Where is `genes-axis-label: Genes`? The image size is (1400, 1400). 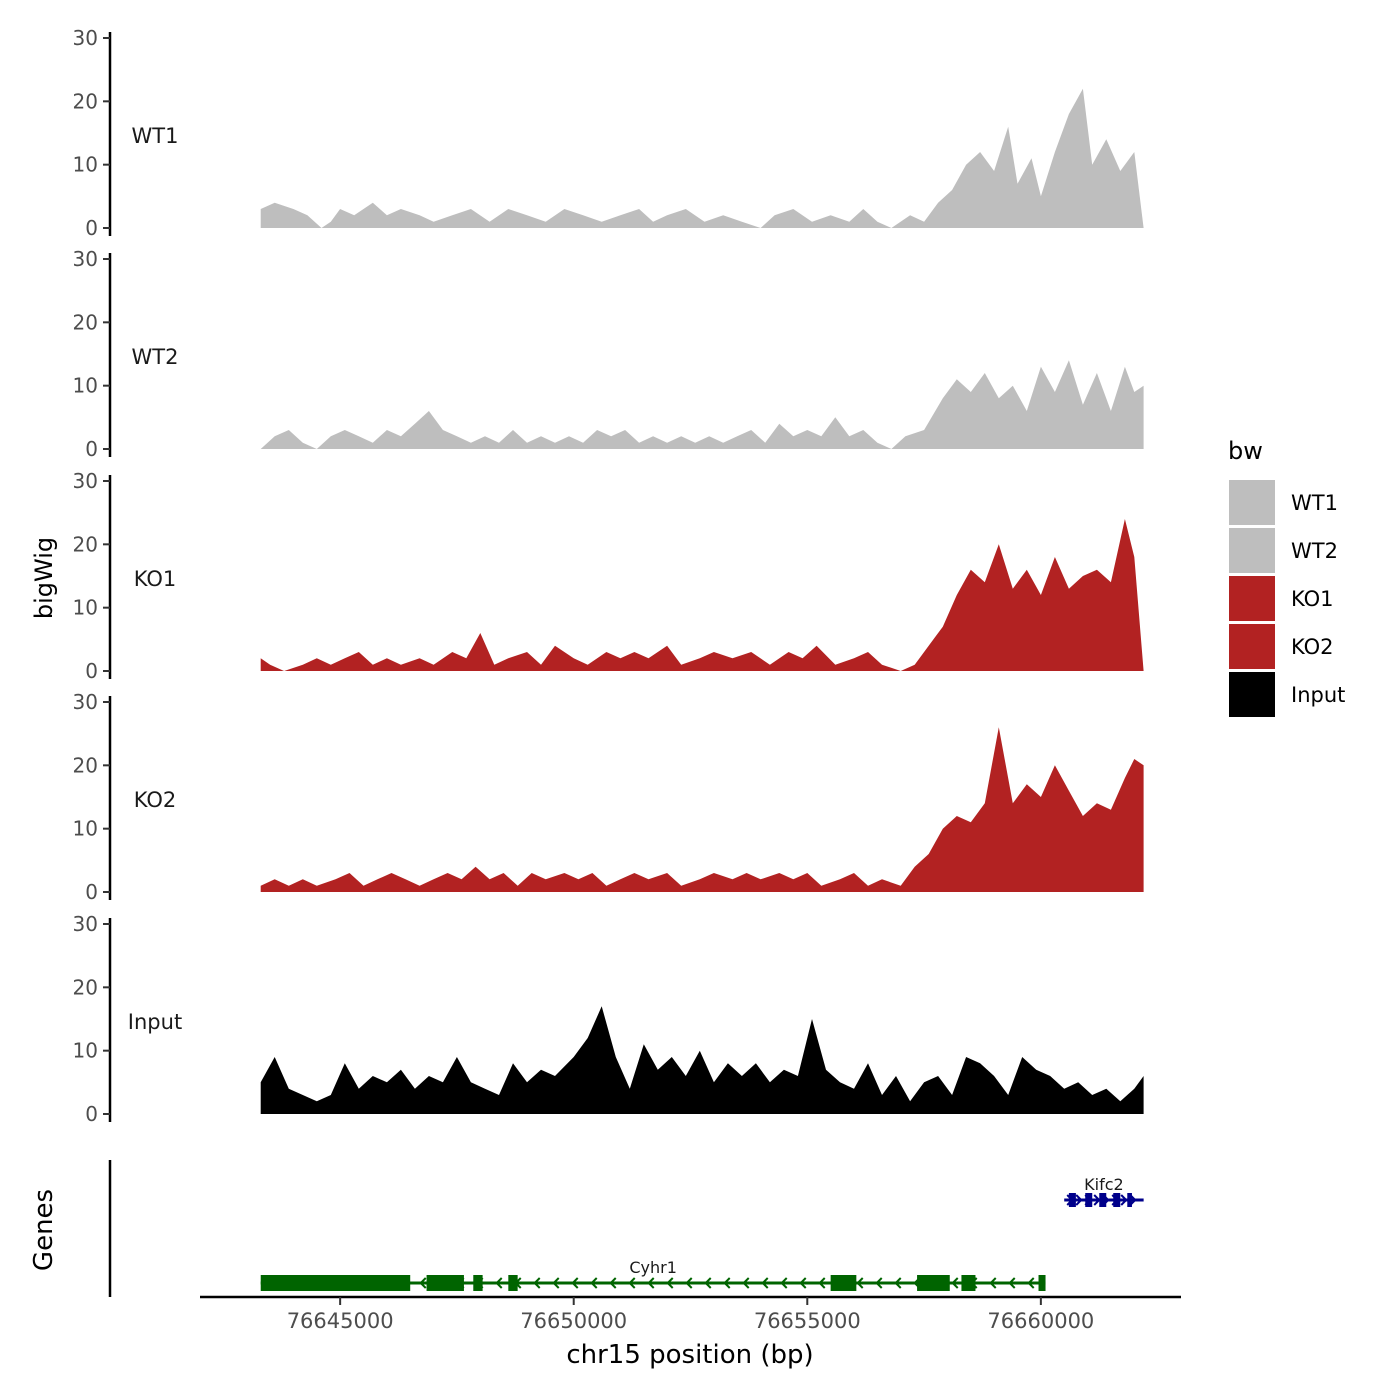 genes-axis-label: Genes is located at coordinates (44, 1230).